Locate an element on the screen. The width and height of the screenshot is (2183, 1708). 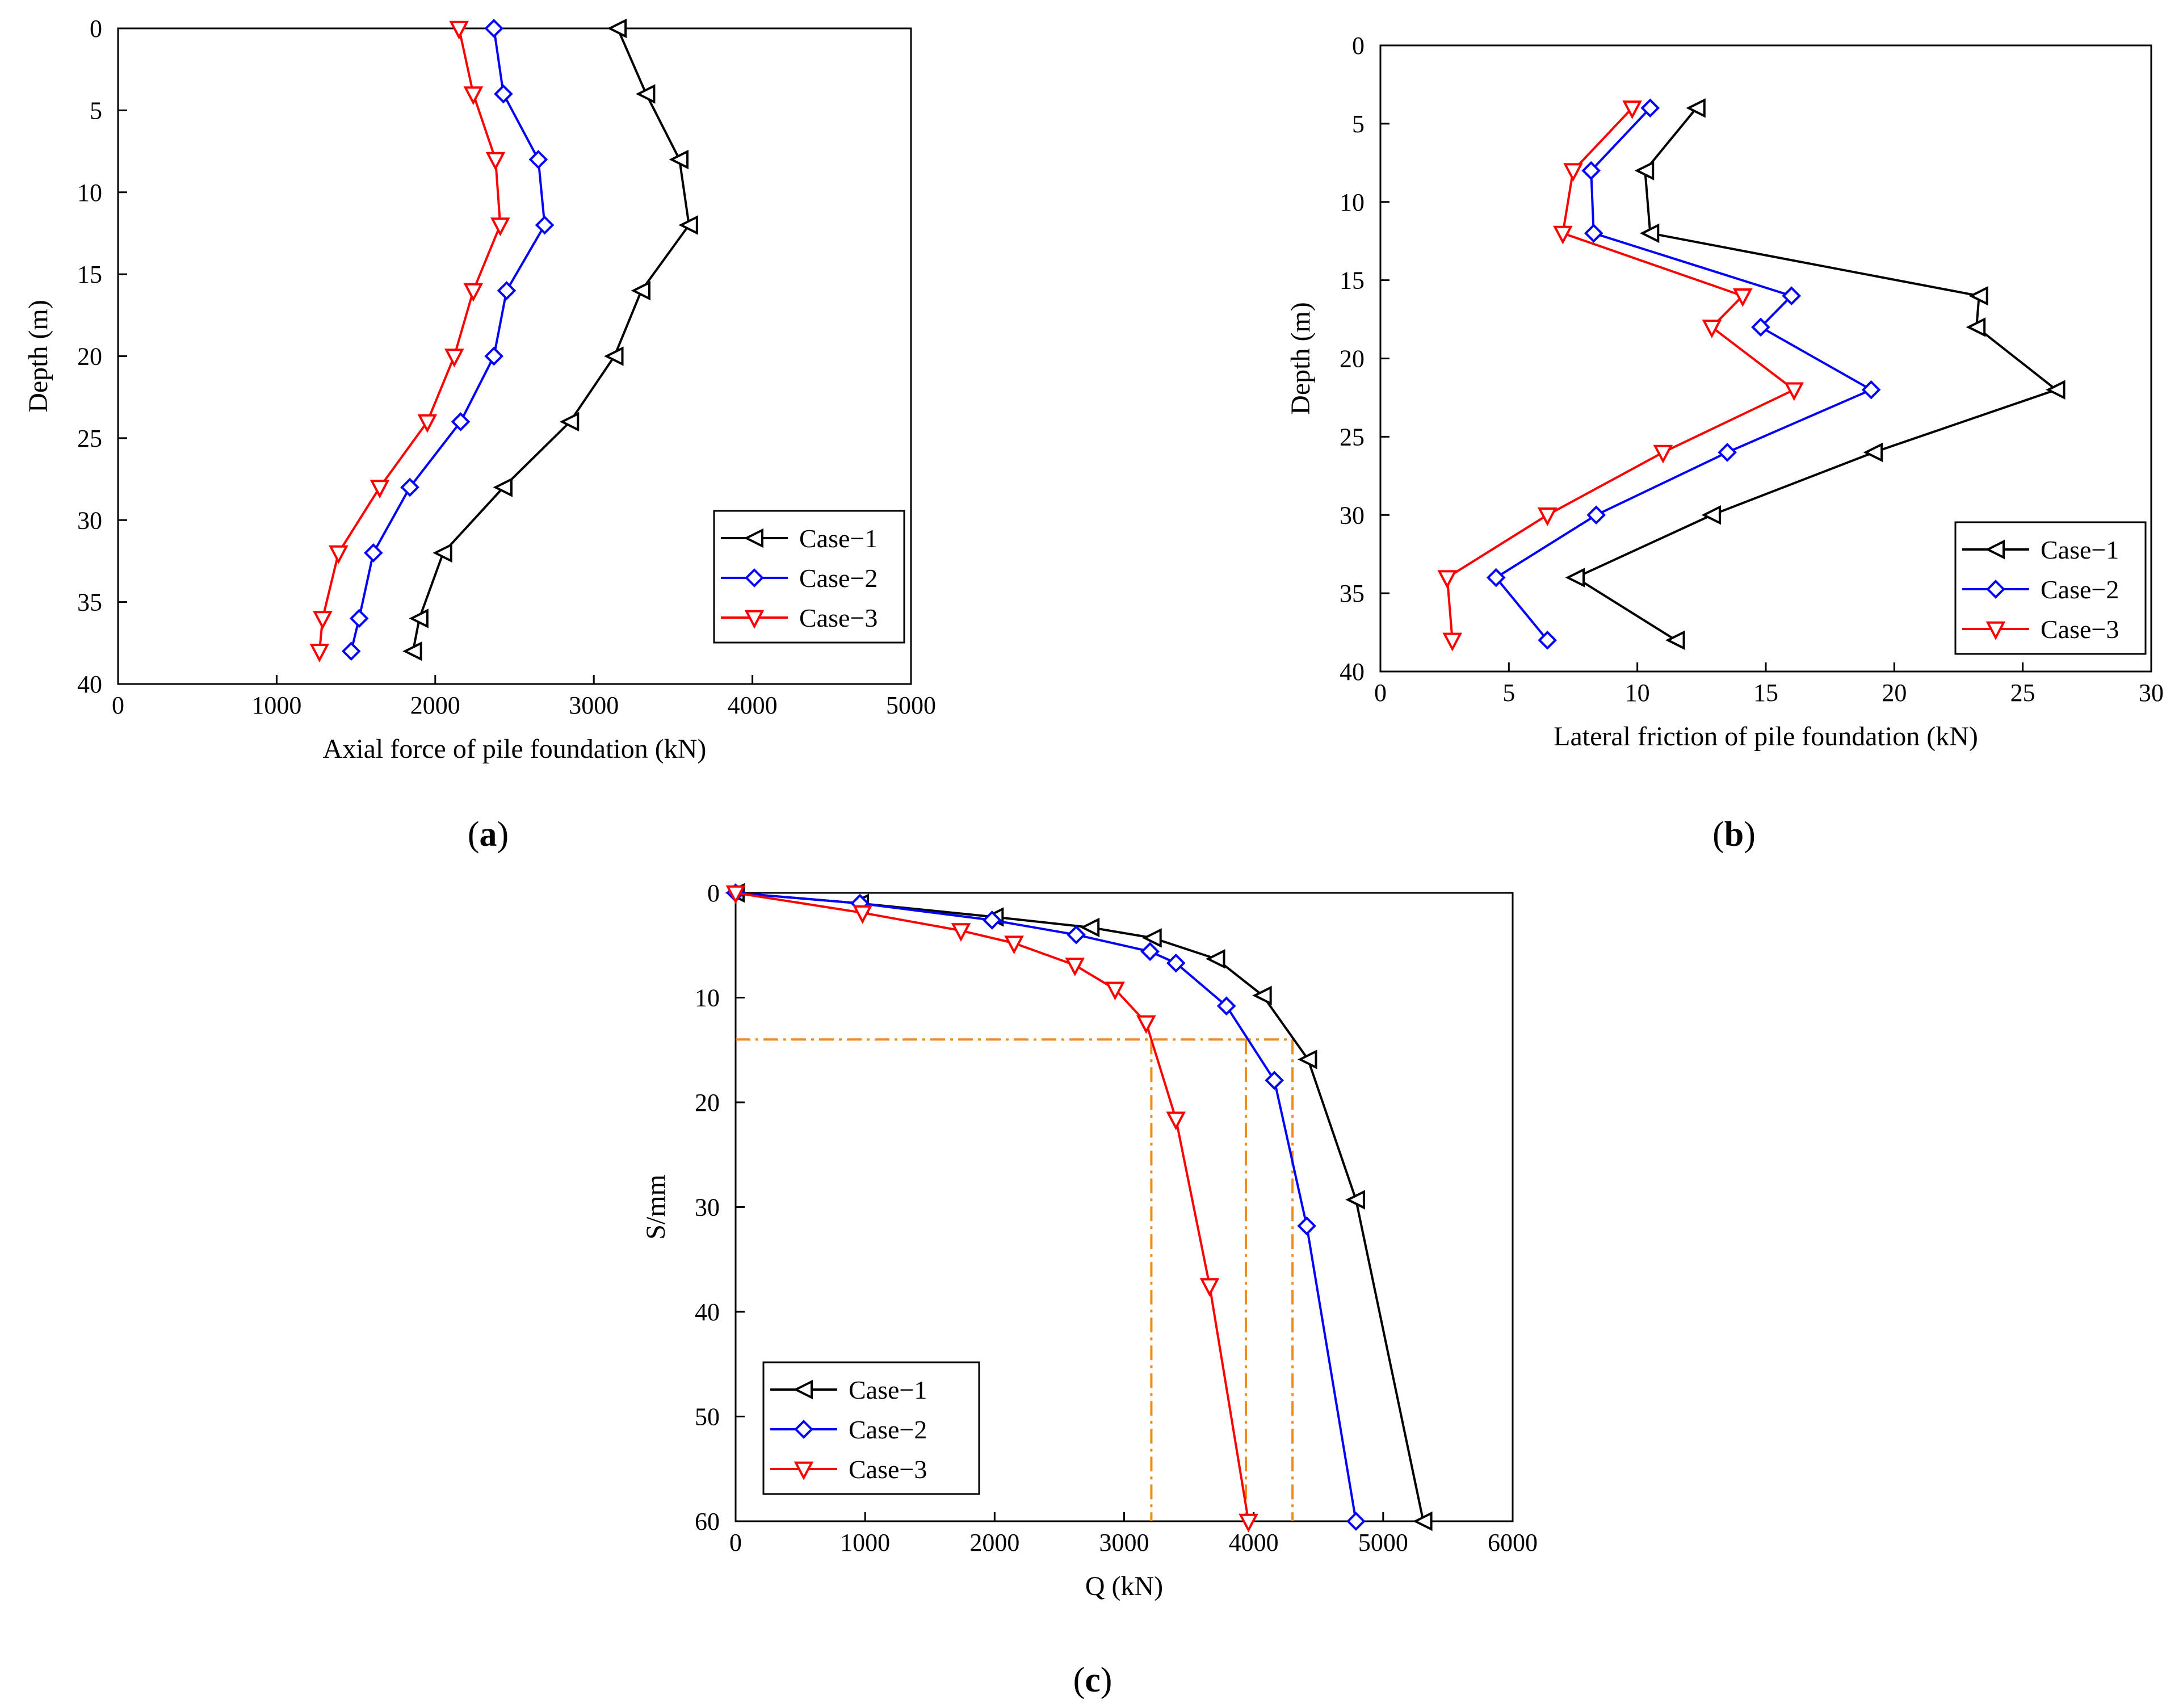
y-tick-label: 25 is located at coordinates (1352, 437).